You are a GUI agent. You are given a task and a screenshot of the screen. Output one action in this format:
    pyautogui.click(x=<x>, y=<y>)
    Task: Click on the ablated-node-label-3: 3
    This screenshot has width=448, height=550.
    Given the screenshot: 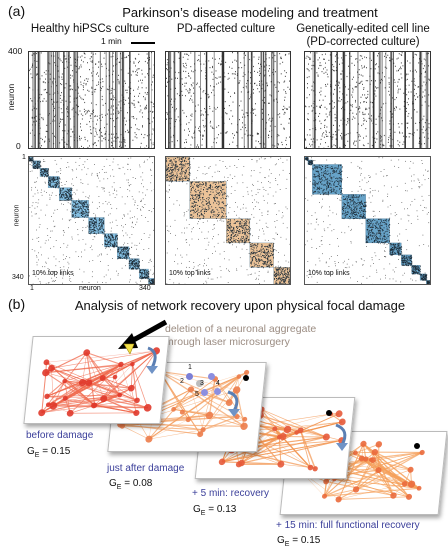 What is the action you would take?
    pyautogui.click(x=202, y=383)
    